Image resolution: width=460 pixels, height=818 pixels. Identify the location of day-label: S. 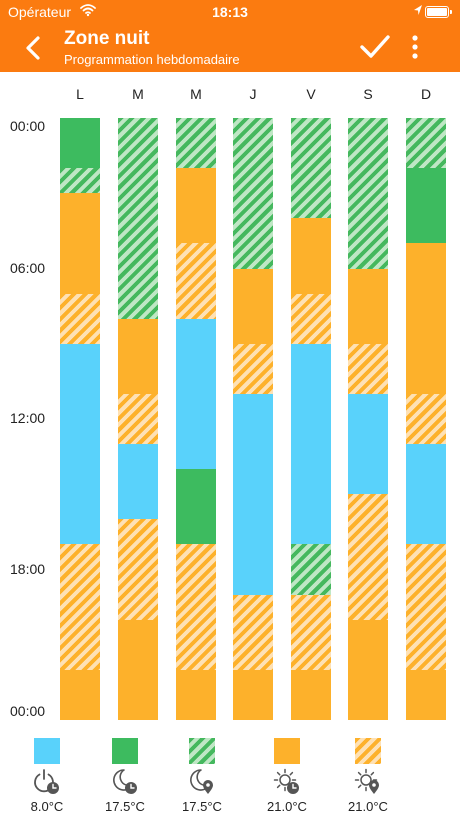
(368, 94).